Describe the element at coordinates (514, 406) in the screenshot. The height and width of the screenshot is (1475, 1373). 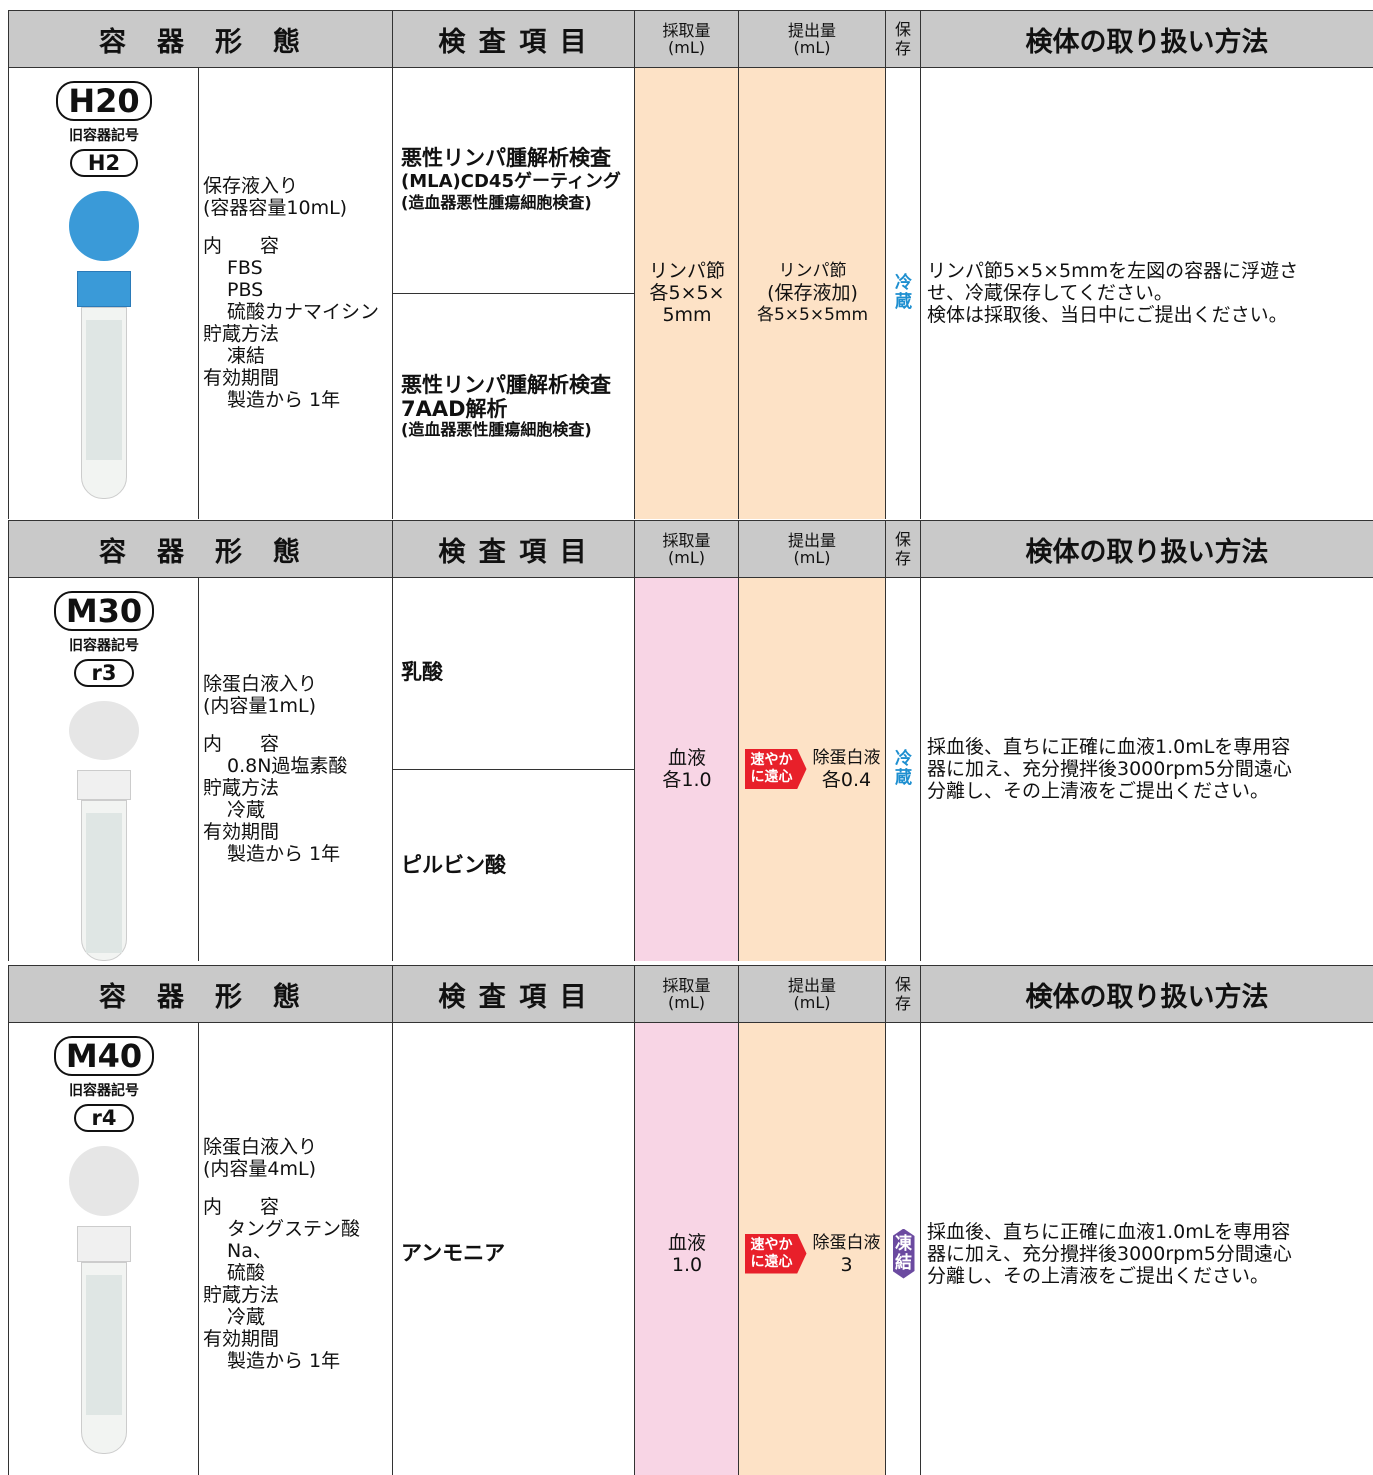
I see `test-item: 悪性リンパ腫解析検査 7AAD解析 (造血器悪性腫瘍細胞検査)` at that location.